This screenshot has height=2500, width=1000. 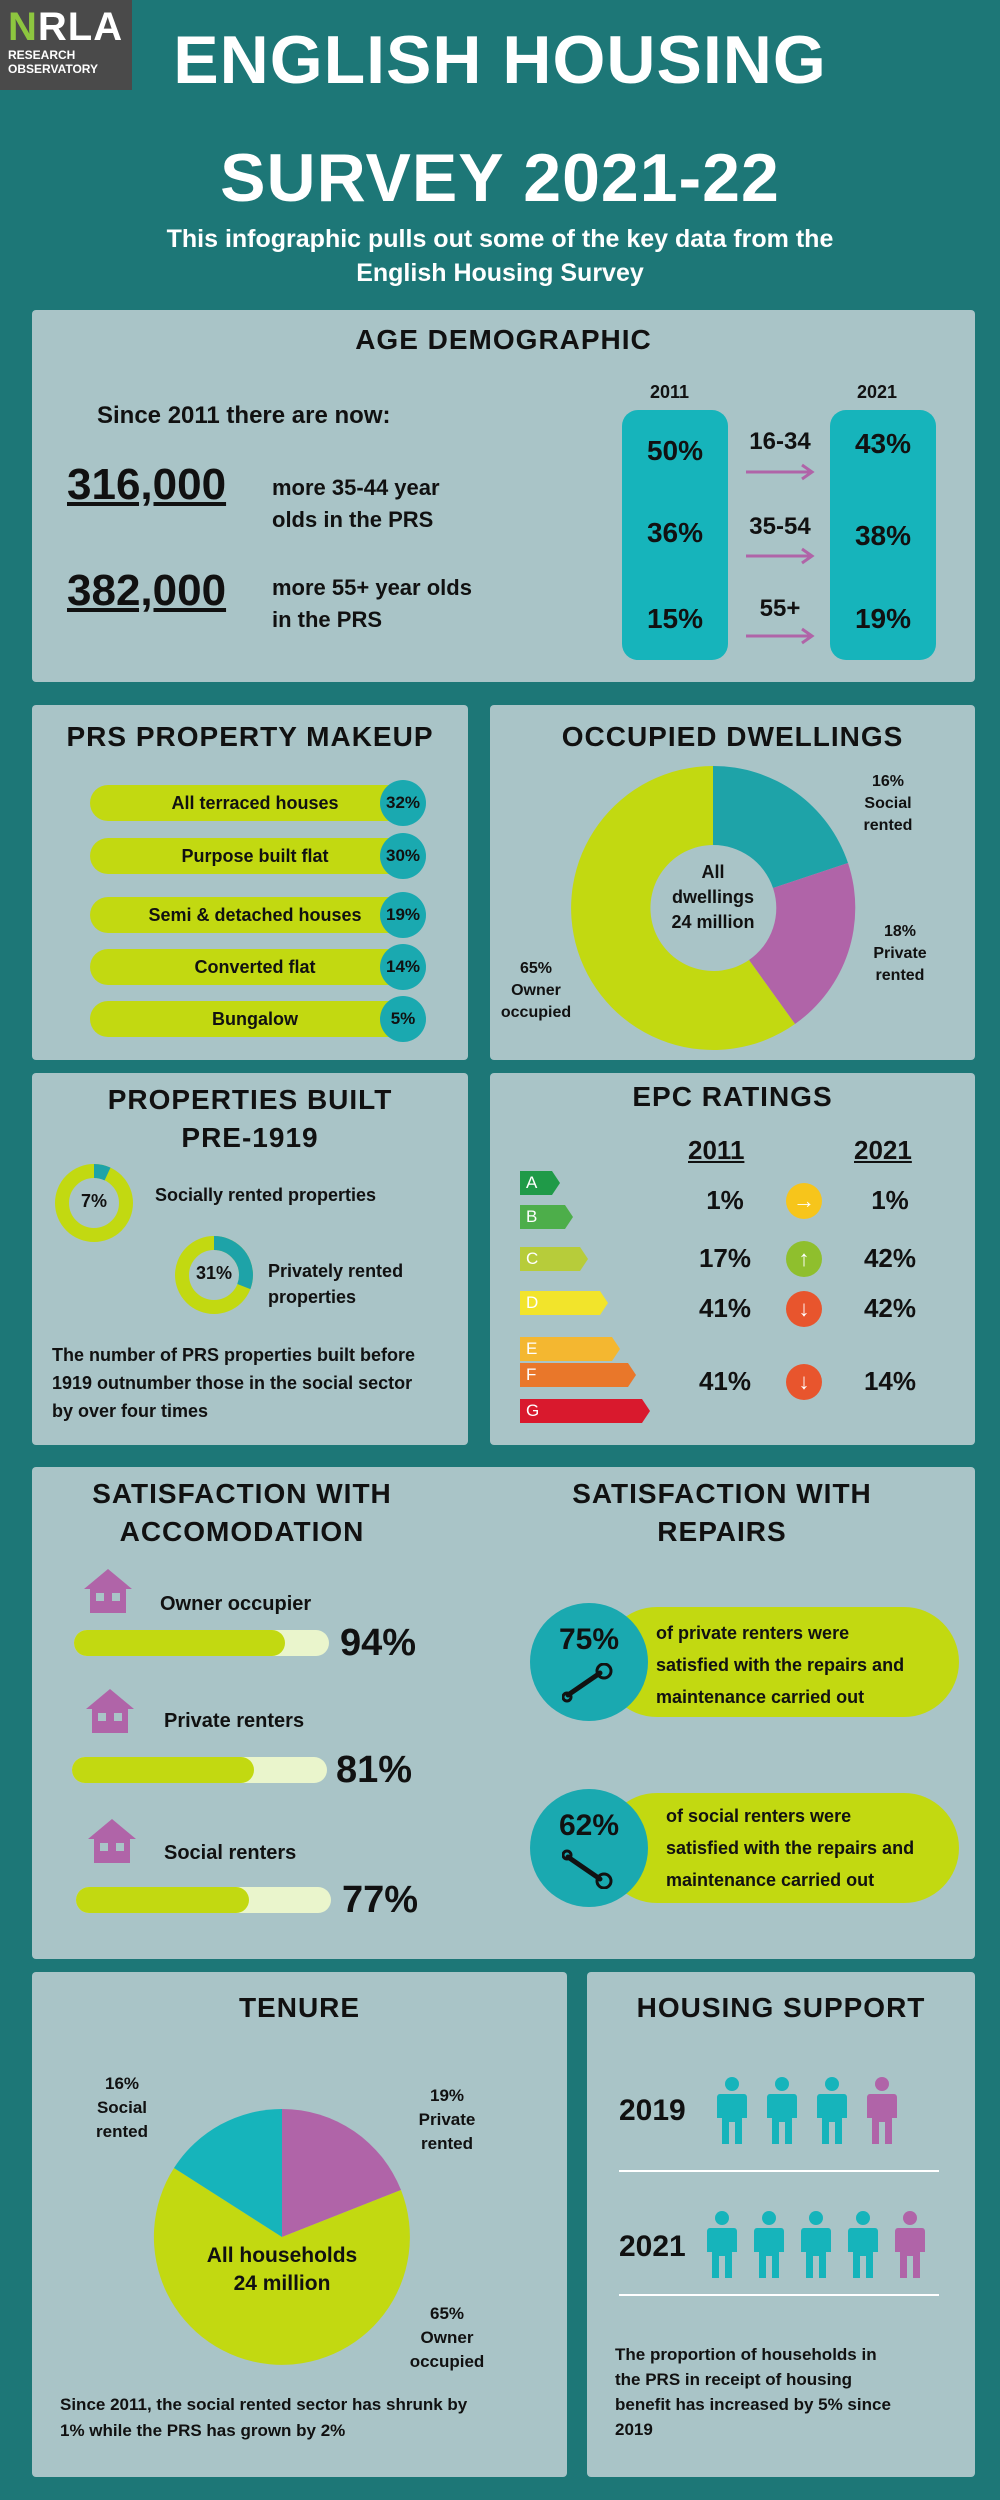 What do you see at coordinates (825, 2112) in the screenshot?
I see `people-row-2019` at bounding box center [825, 2112].